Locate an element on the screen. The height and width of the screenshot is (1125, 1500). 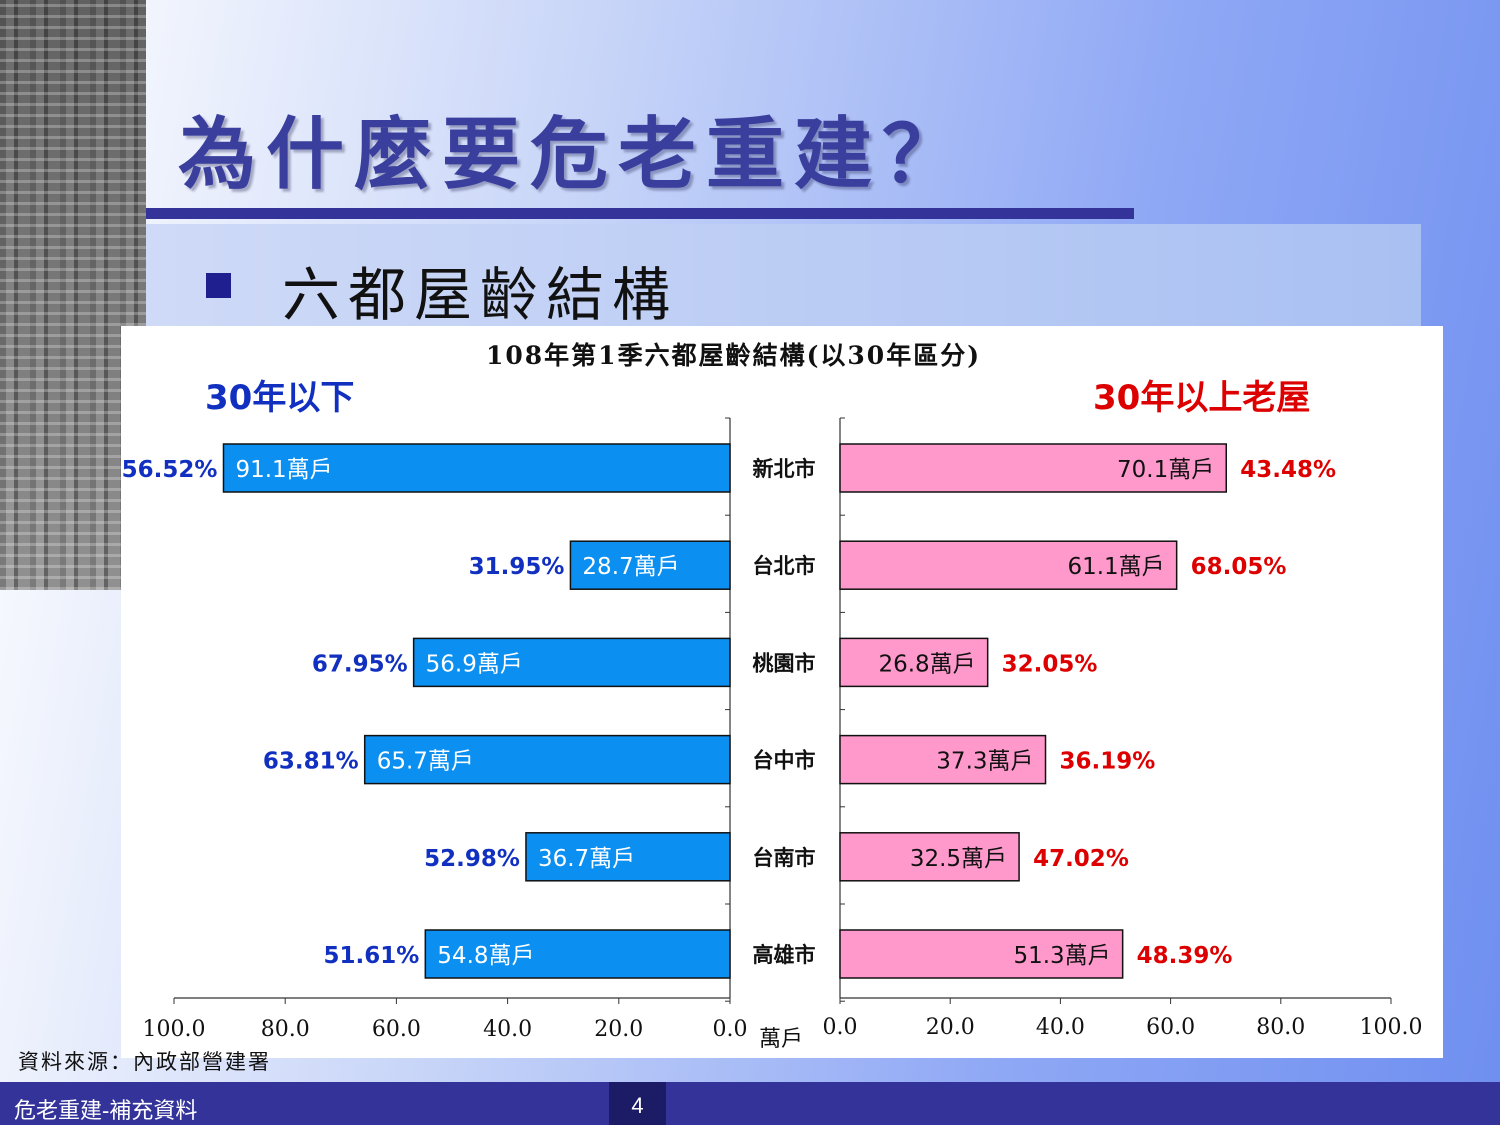
subtitle-band is located at coordinates (783, 275).